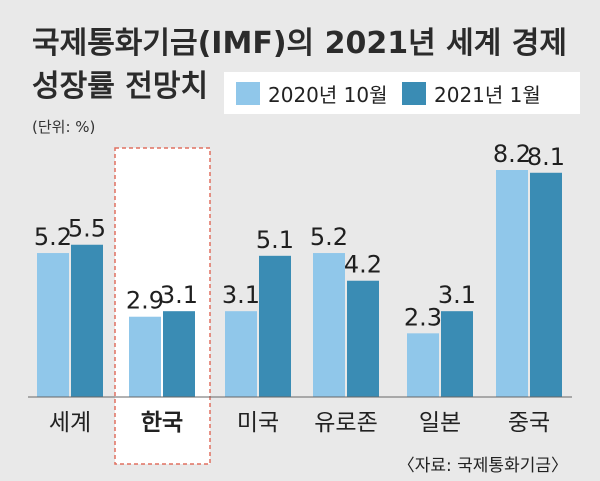  I want to click on value-label-2020-oct-1: 2.9, so click(145, 301).